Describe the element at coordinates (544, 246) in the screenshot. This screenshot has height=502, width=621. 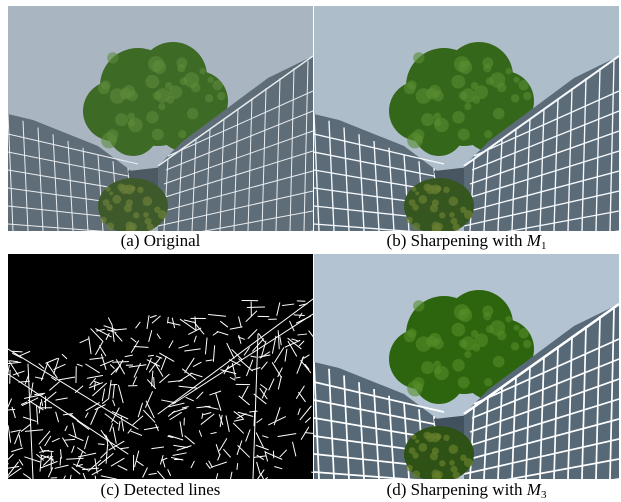
I see `caption-subscript: 1` at that location.